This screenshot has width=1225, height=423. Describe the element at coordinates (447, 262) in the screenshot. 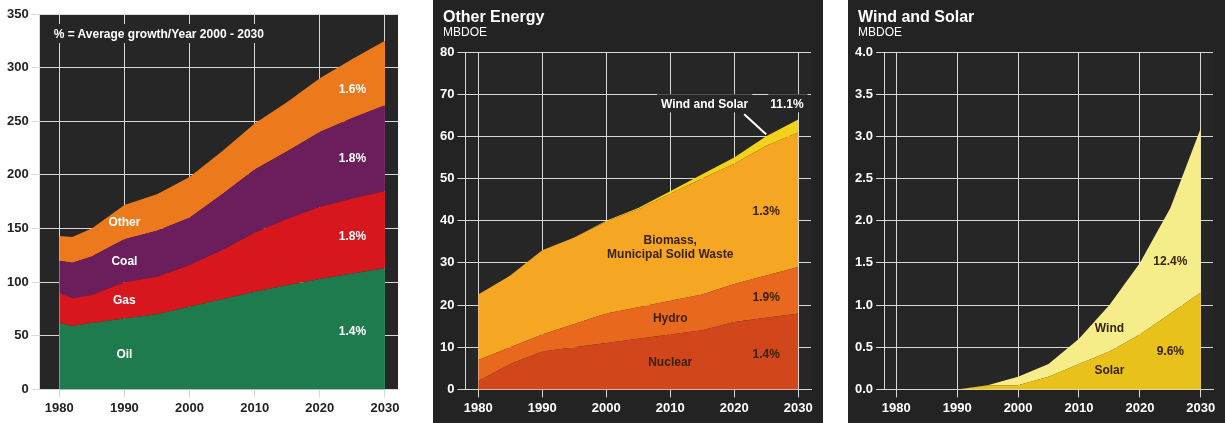

I see `y-tick-label: 30` at that location.